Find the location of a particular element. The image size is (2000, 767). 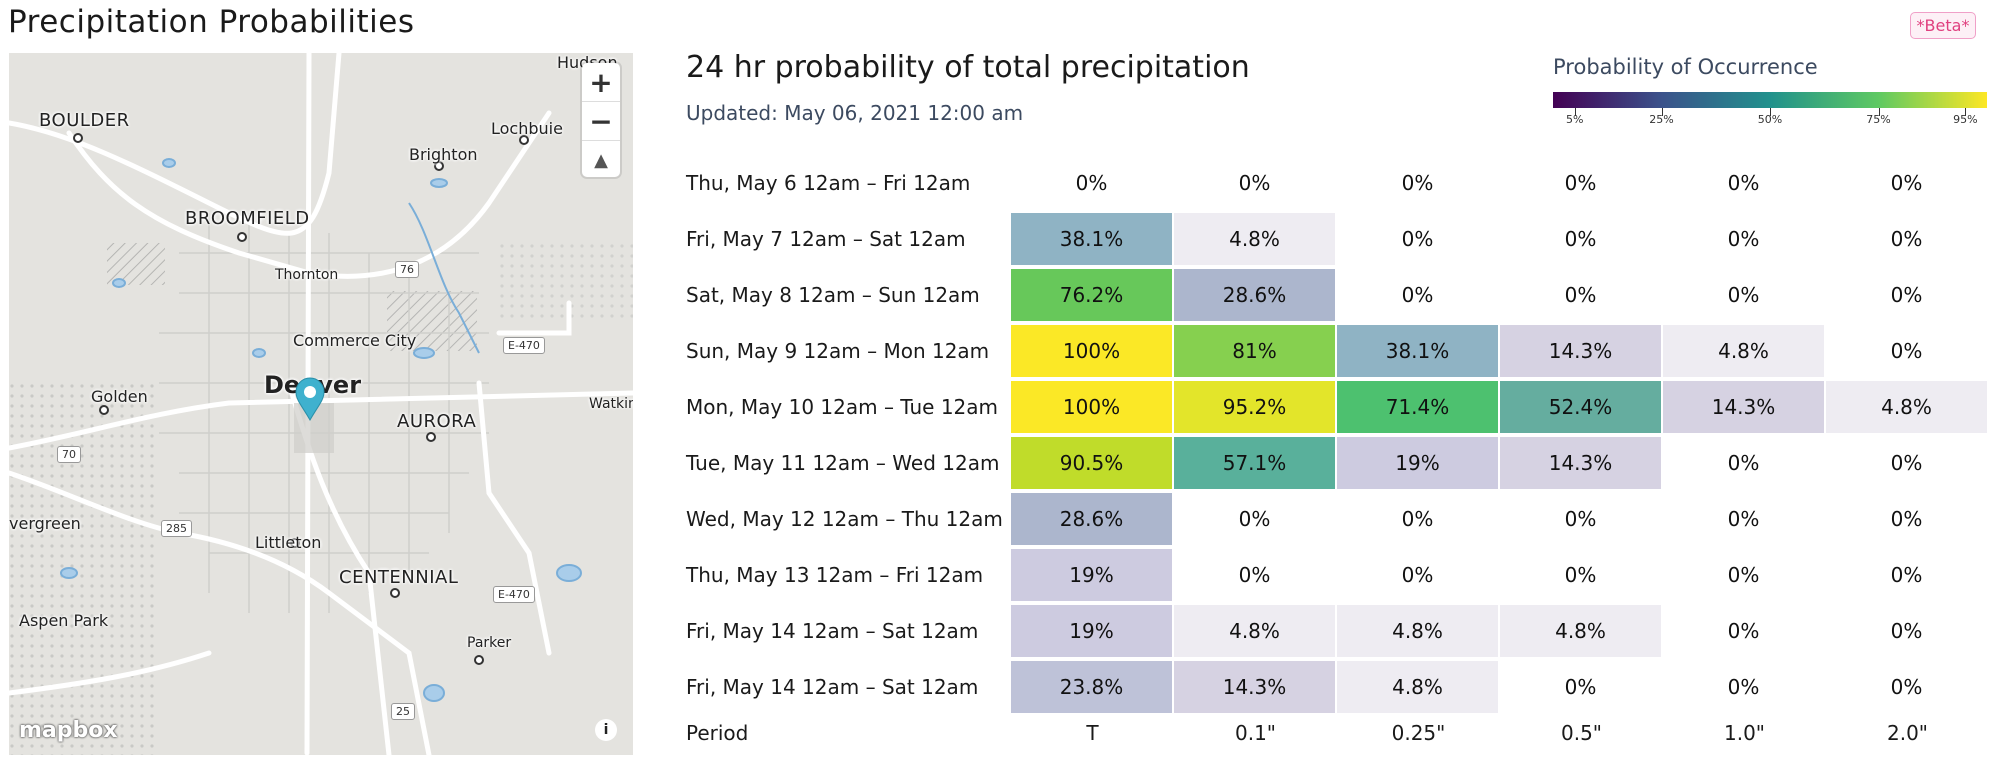

period-label: Thu, May 6 12am – Fri 12am is located at coordinates (828, 183).